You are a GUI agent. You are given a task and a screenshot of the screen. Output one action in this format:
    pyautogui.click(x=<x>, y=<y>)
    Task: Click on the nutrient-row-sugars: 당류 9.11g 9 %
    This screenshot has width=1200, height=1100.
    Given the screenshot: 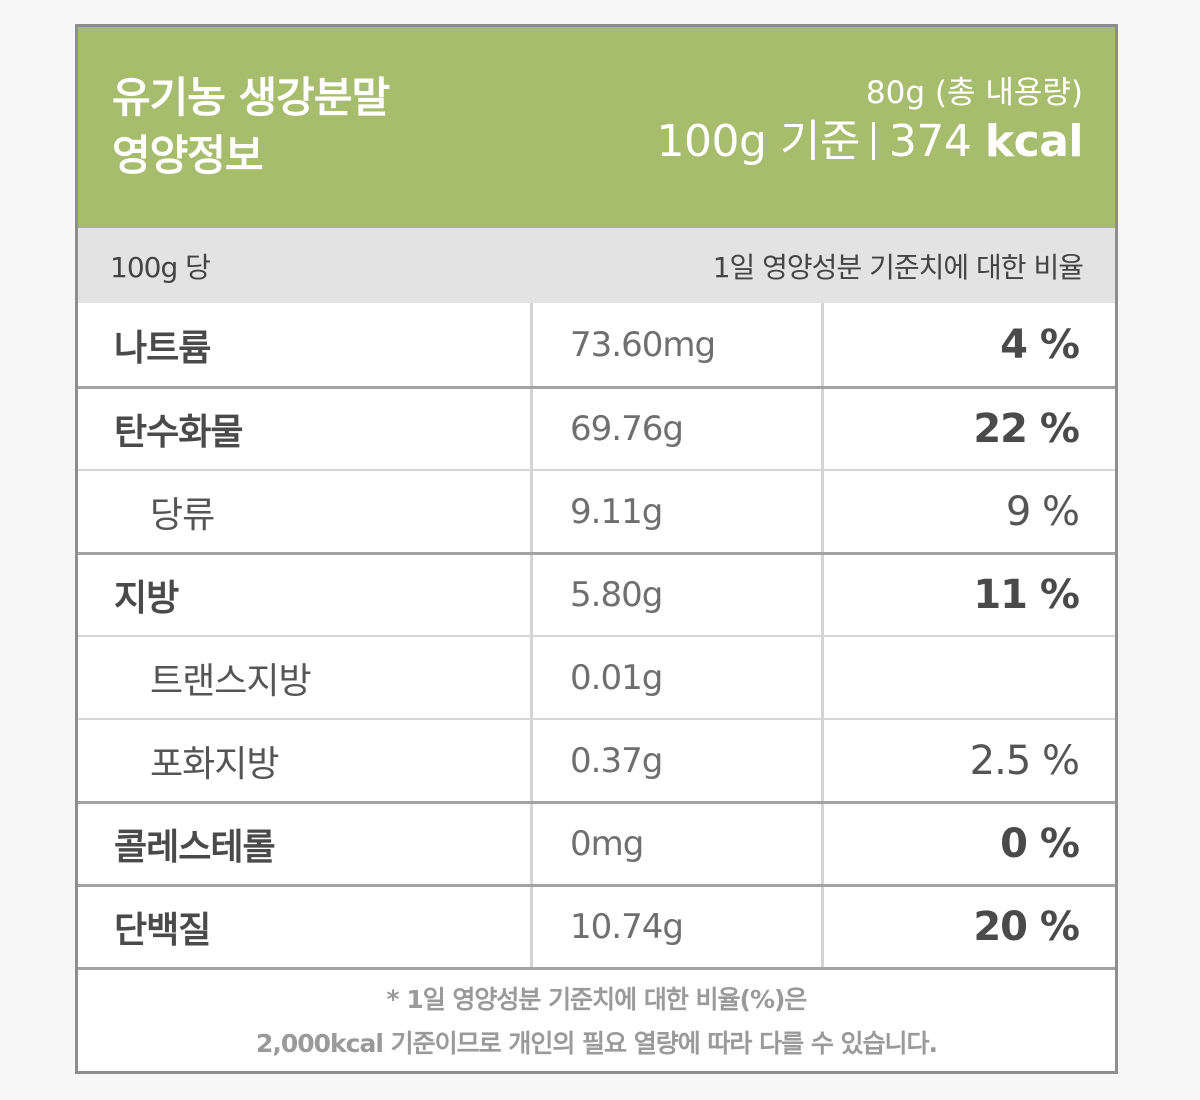 What is the action you would take?
    pyautogui.click(x=596, y=510)
    